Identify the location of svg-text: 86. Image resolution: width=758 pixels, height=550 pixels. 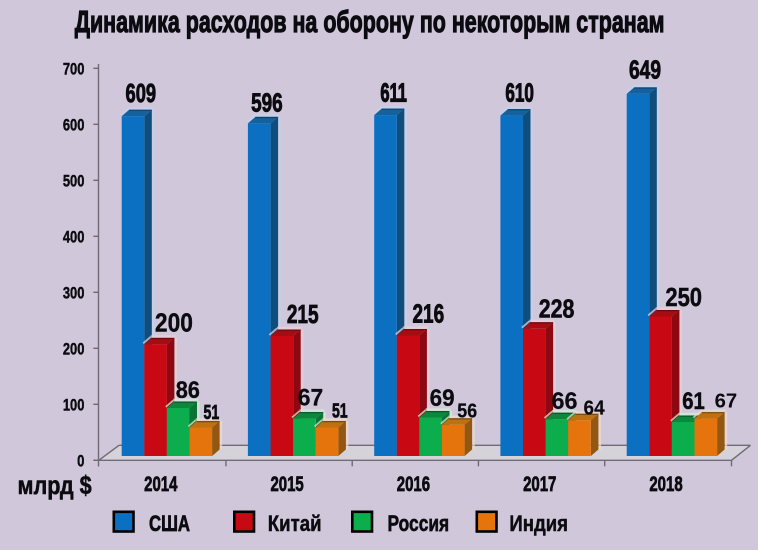
(188, 389).